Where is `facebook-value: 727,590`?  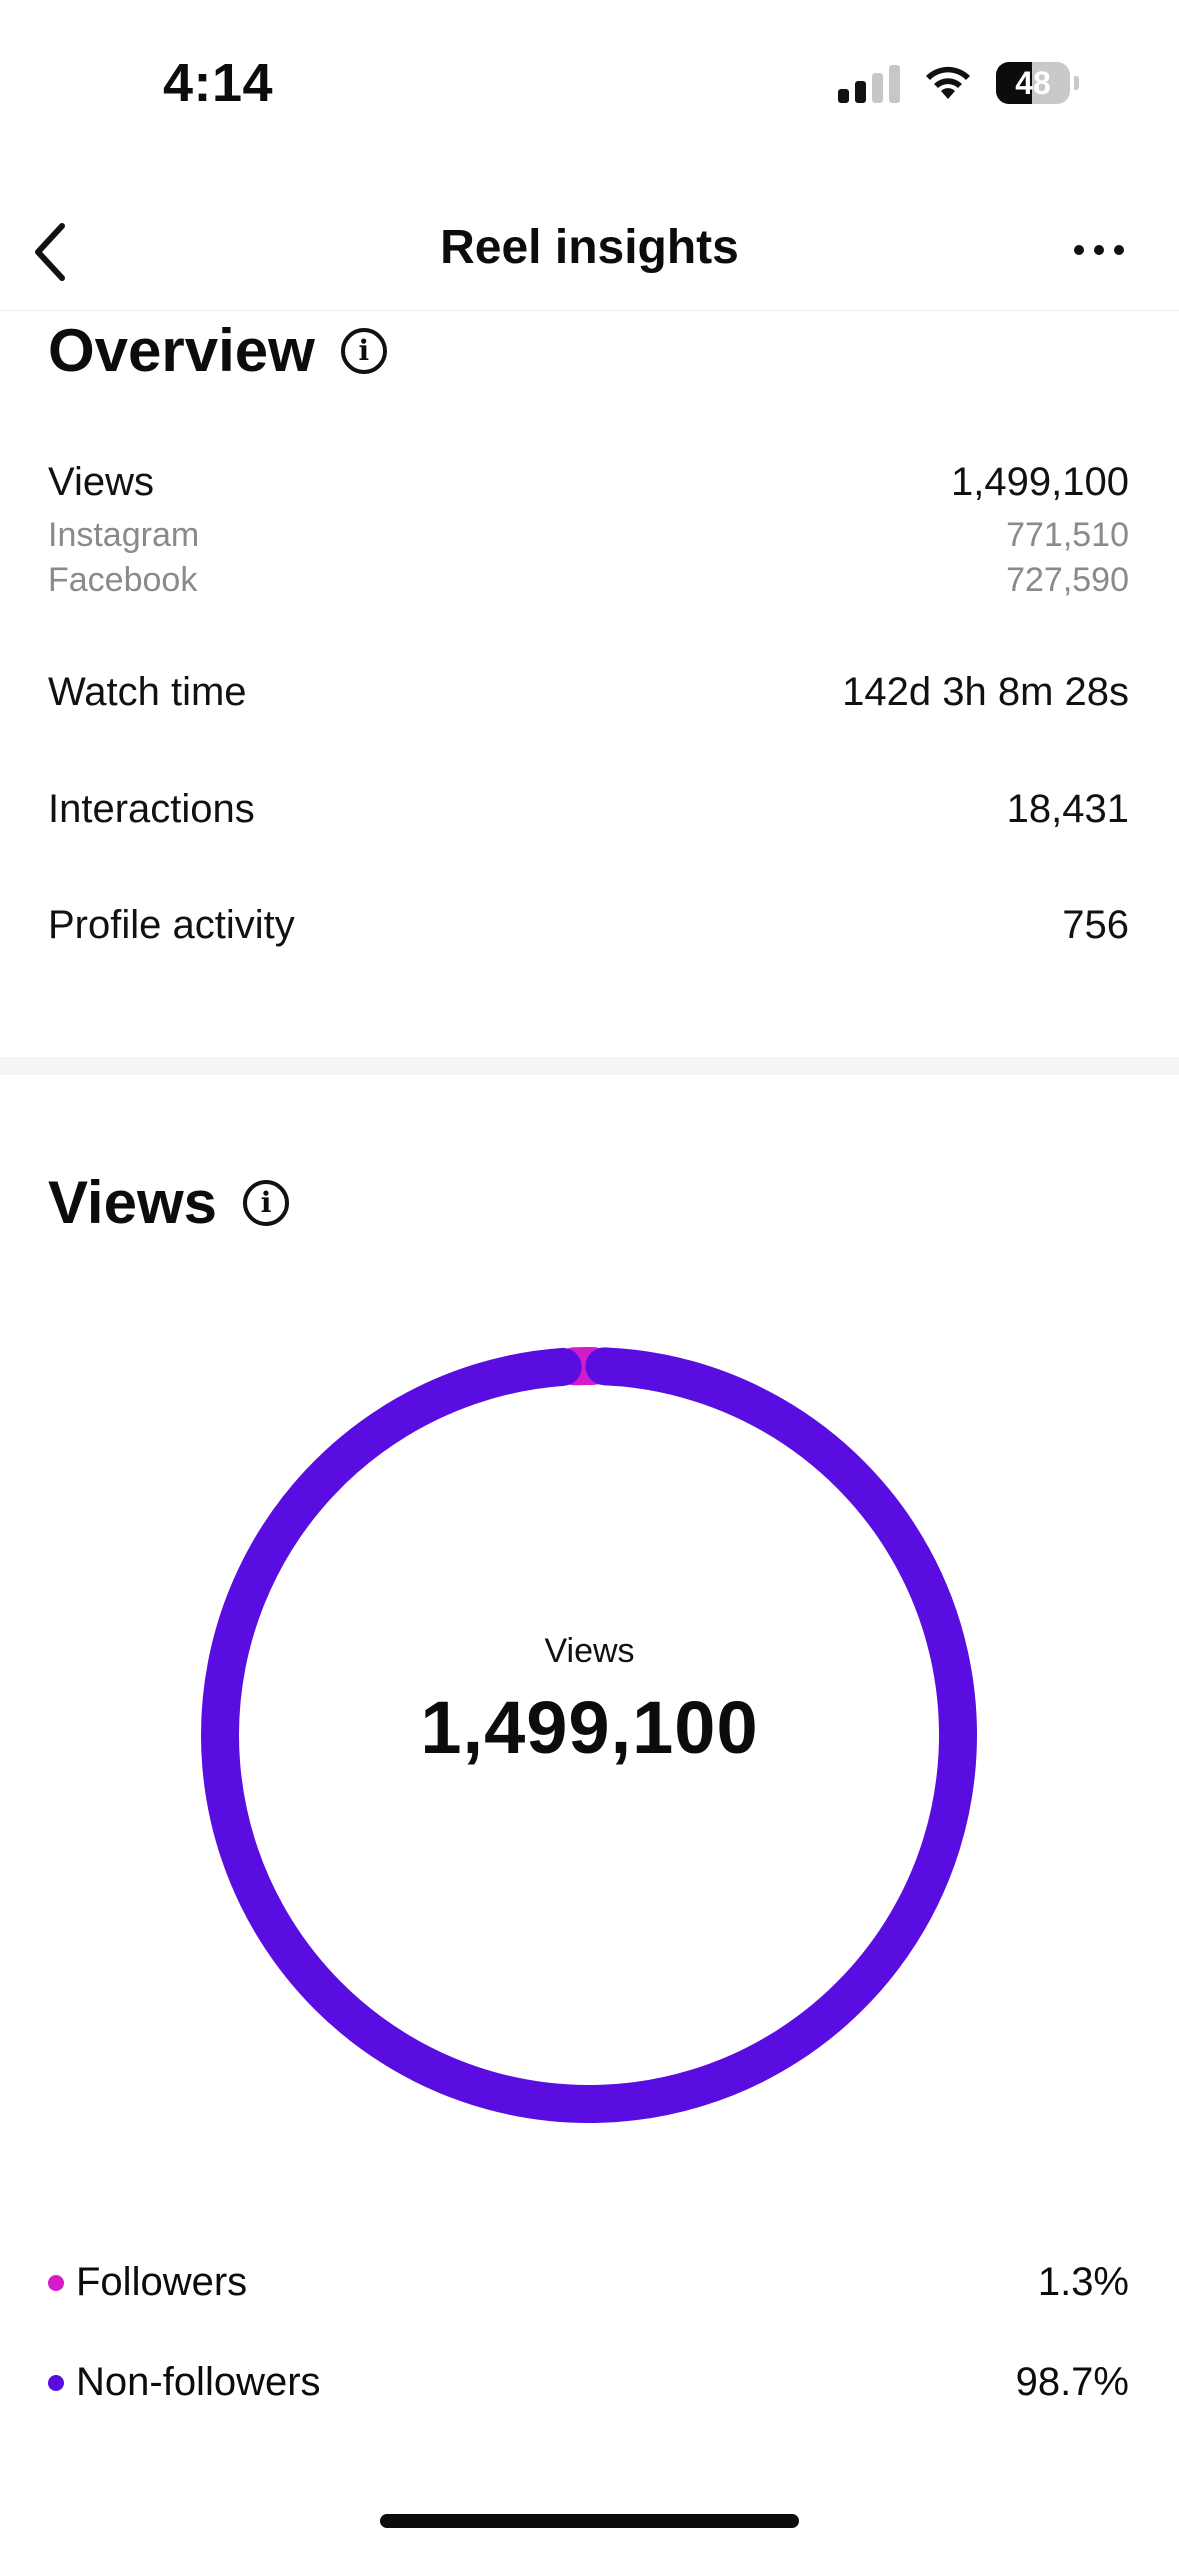 facebook-value: 727,590 is located at coordinates (1067, 580).